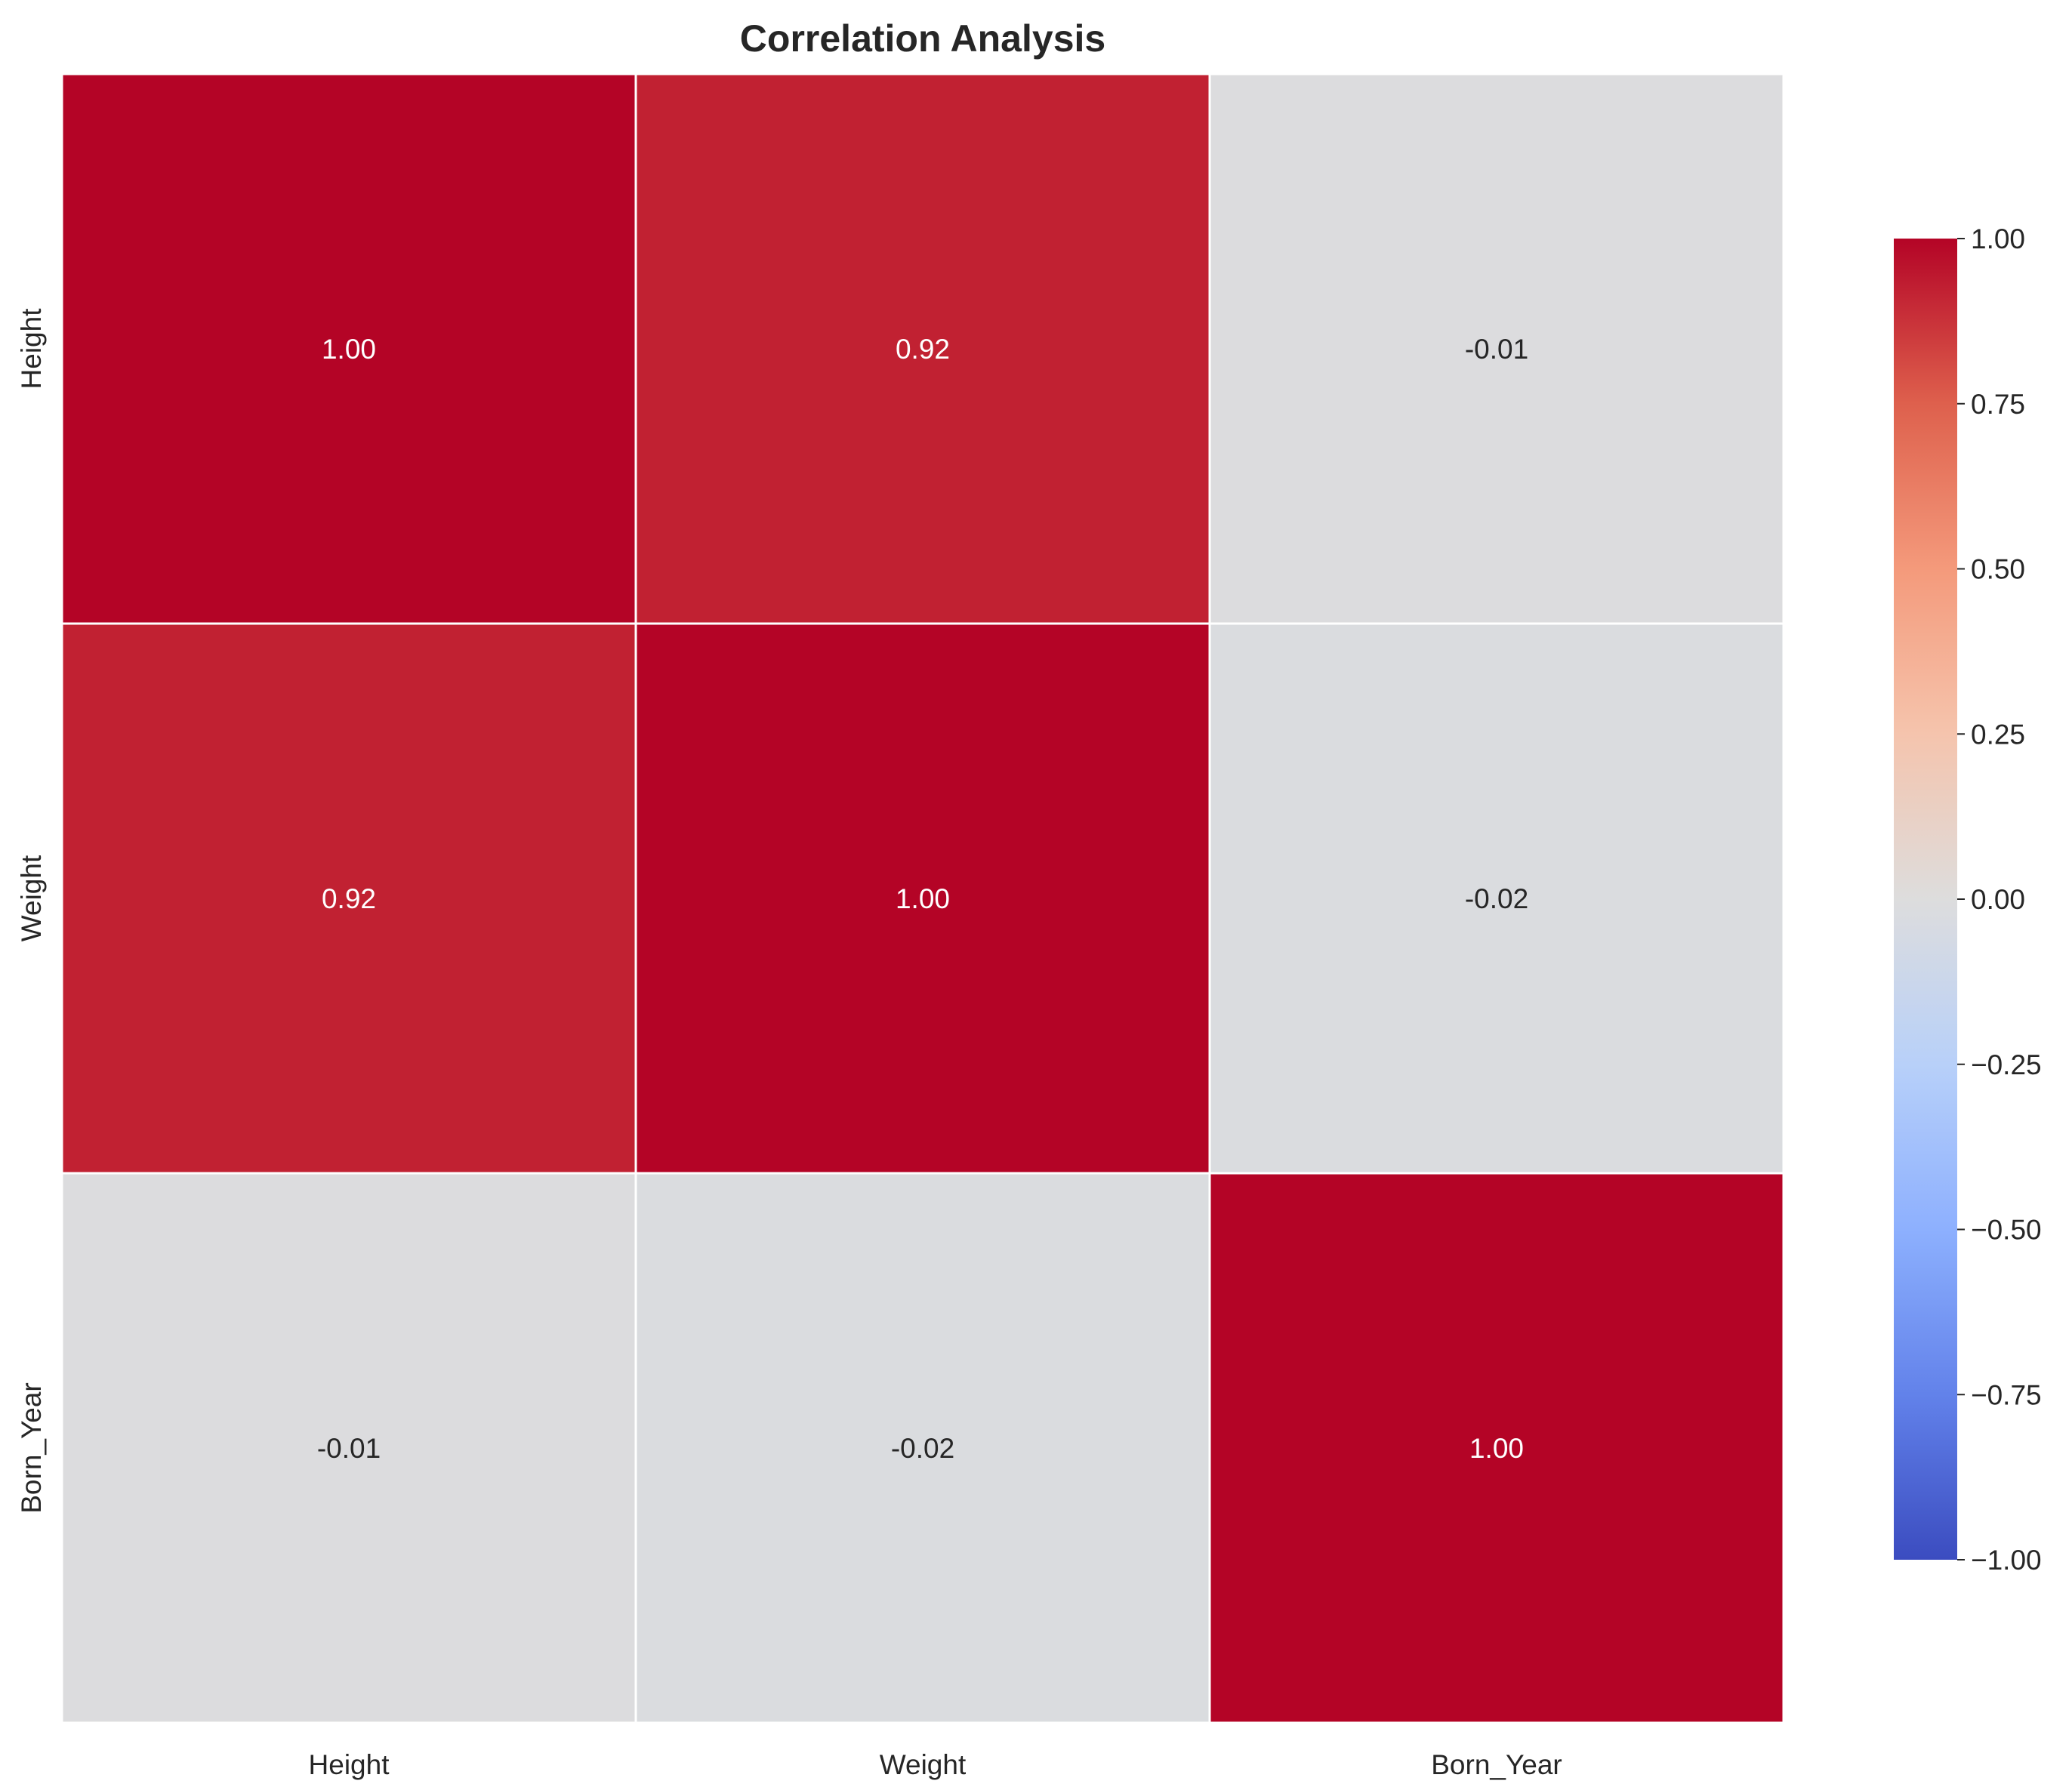  I want to click on colorbar: 1.00 0.75 0.50 0.25 0.00 −0.25 −0.50 −0.75 −1.00, so click(1968, 899).